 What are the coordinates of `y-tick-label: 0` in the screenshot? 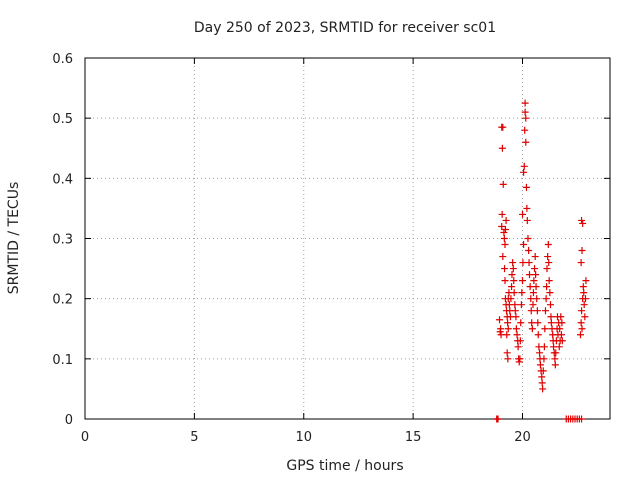 It's located at (69, 420).